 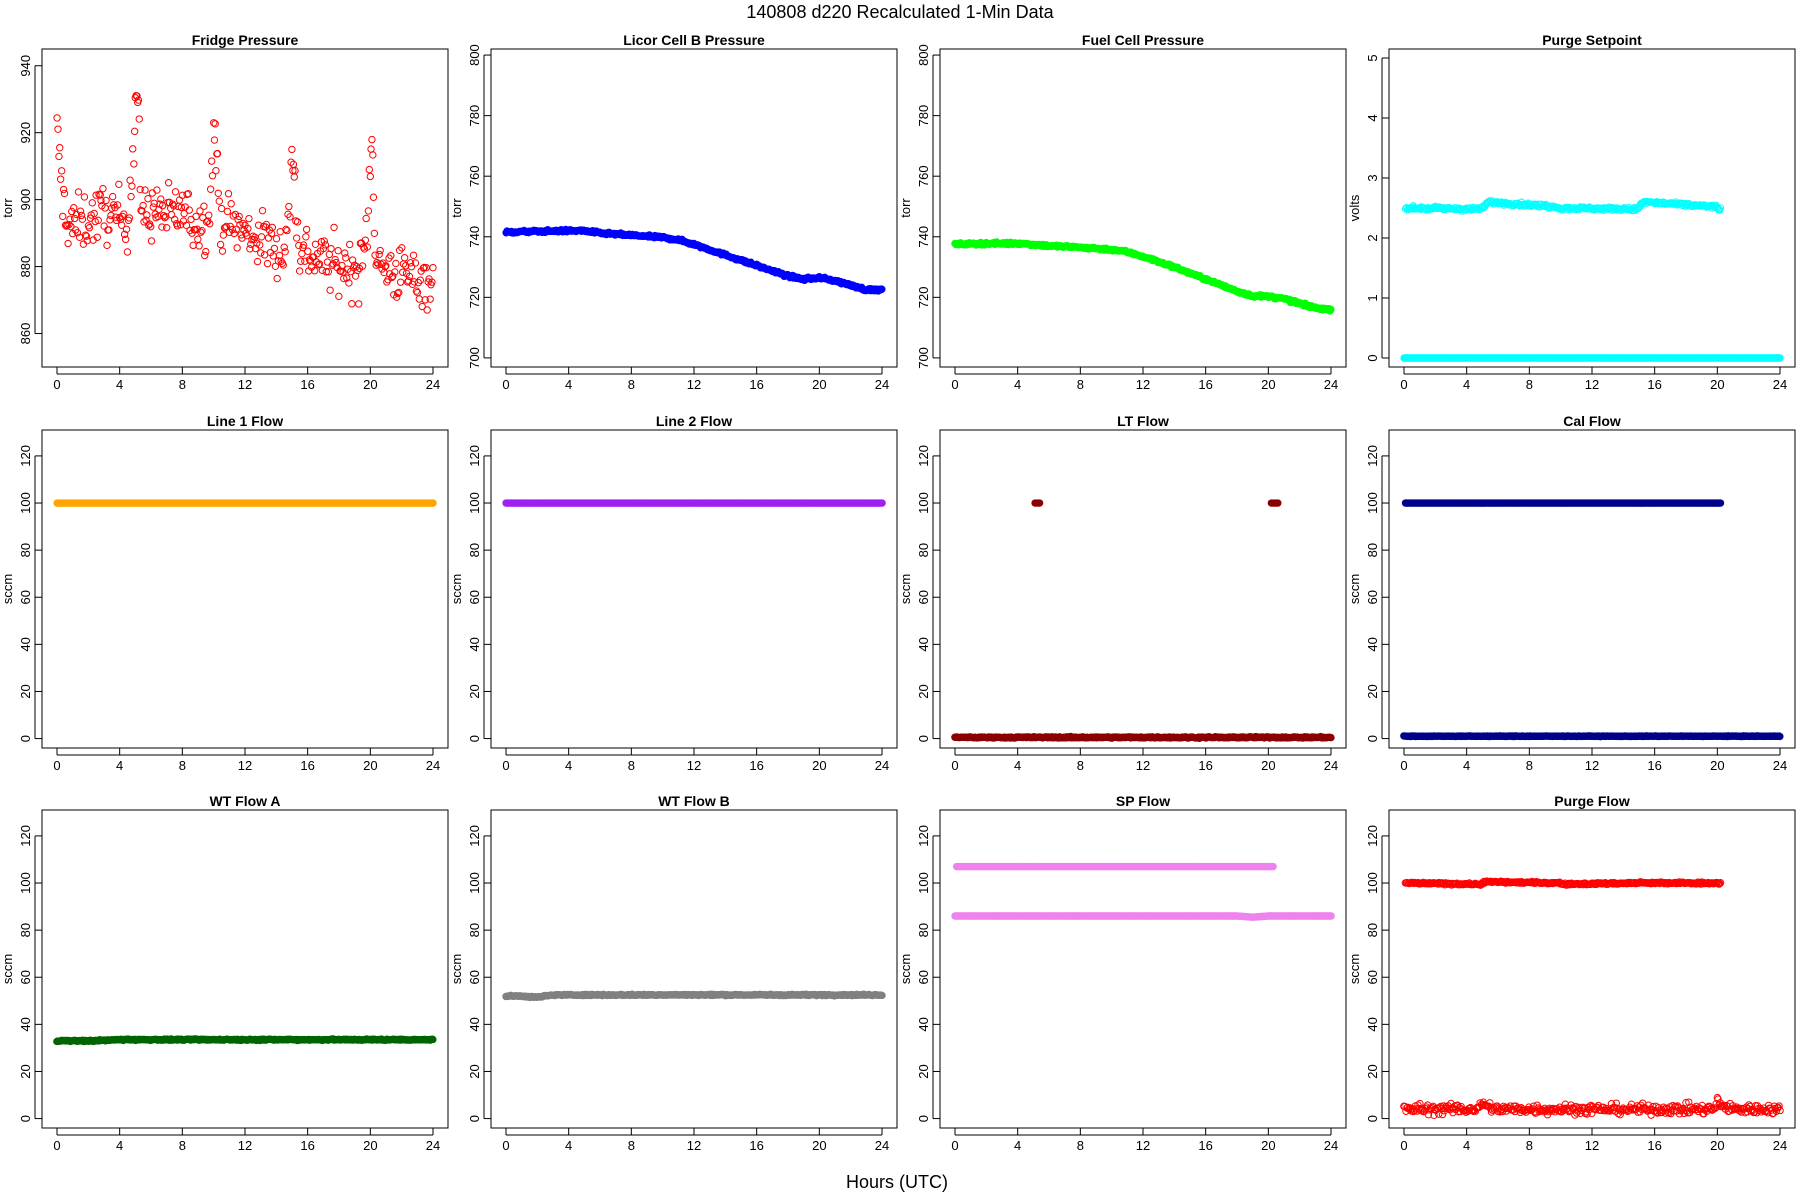 I want to click on y-tick-label: 60, so click(x=25, y=977).